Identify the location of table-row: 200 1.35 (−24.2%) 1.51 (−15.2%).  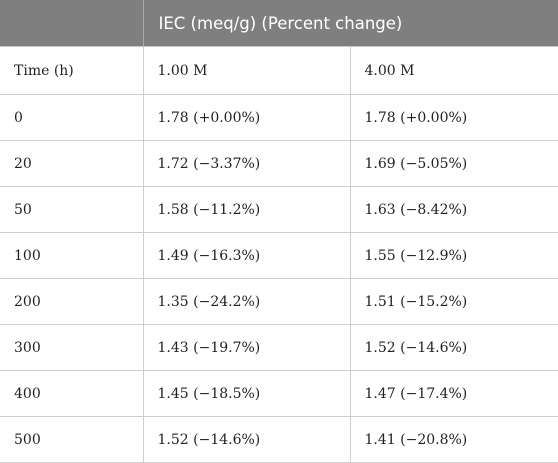
(279, 301).